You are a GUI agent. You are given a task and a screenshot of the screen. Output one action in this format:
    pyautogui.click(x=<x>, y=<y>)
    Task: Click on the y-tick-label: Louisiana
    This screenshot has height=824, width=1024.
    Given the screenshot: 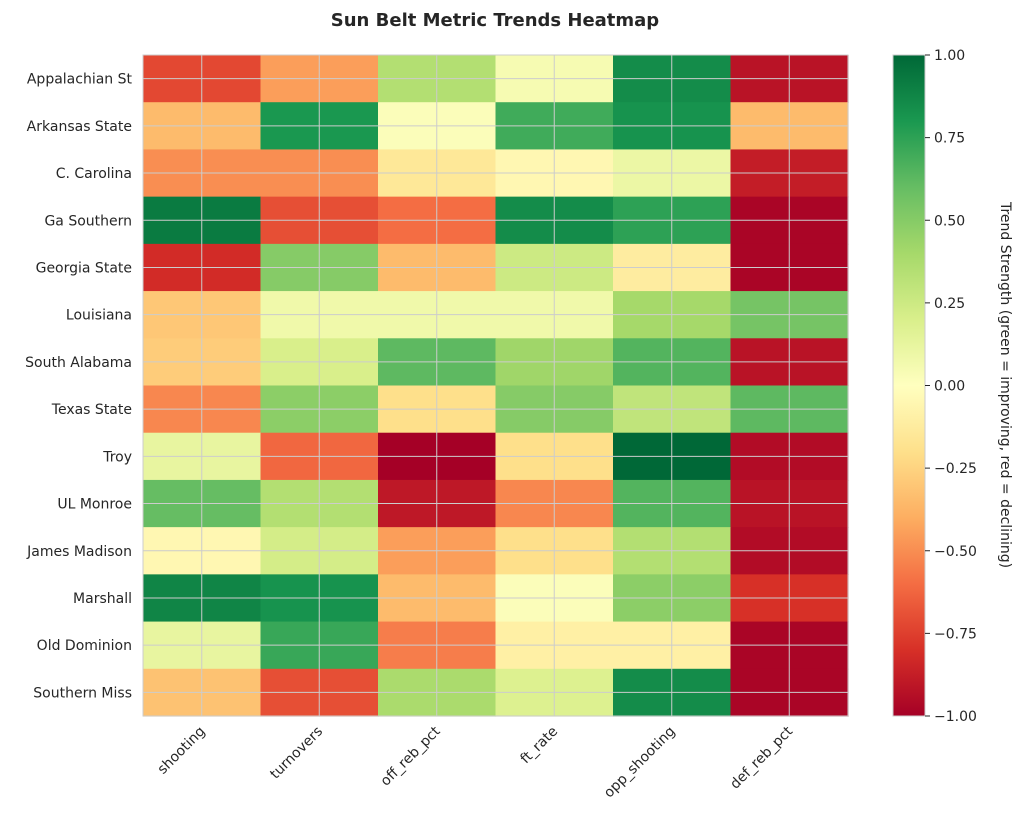 What is the action you would take?
    pyautogui.click(x=99, y=316)
    